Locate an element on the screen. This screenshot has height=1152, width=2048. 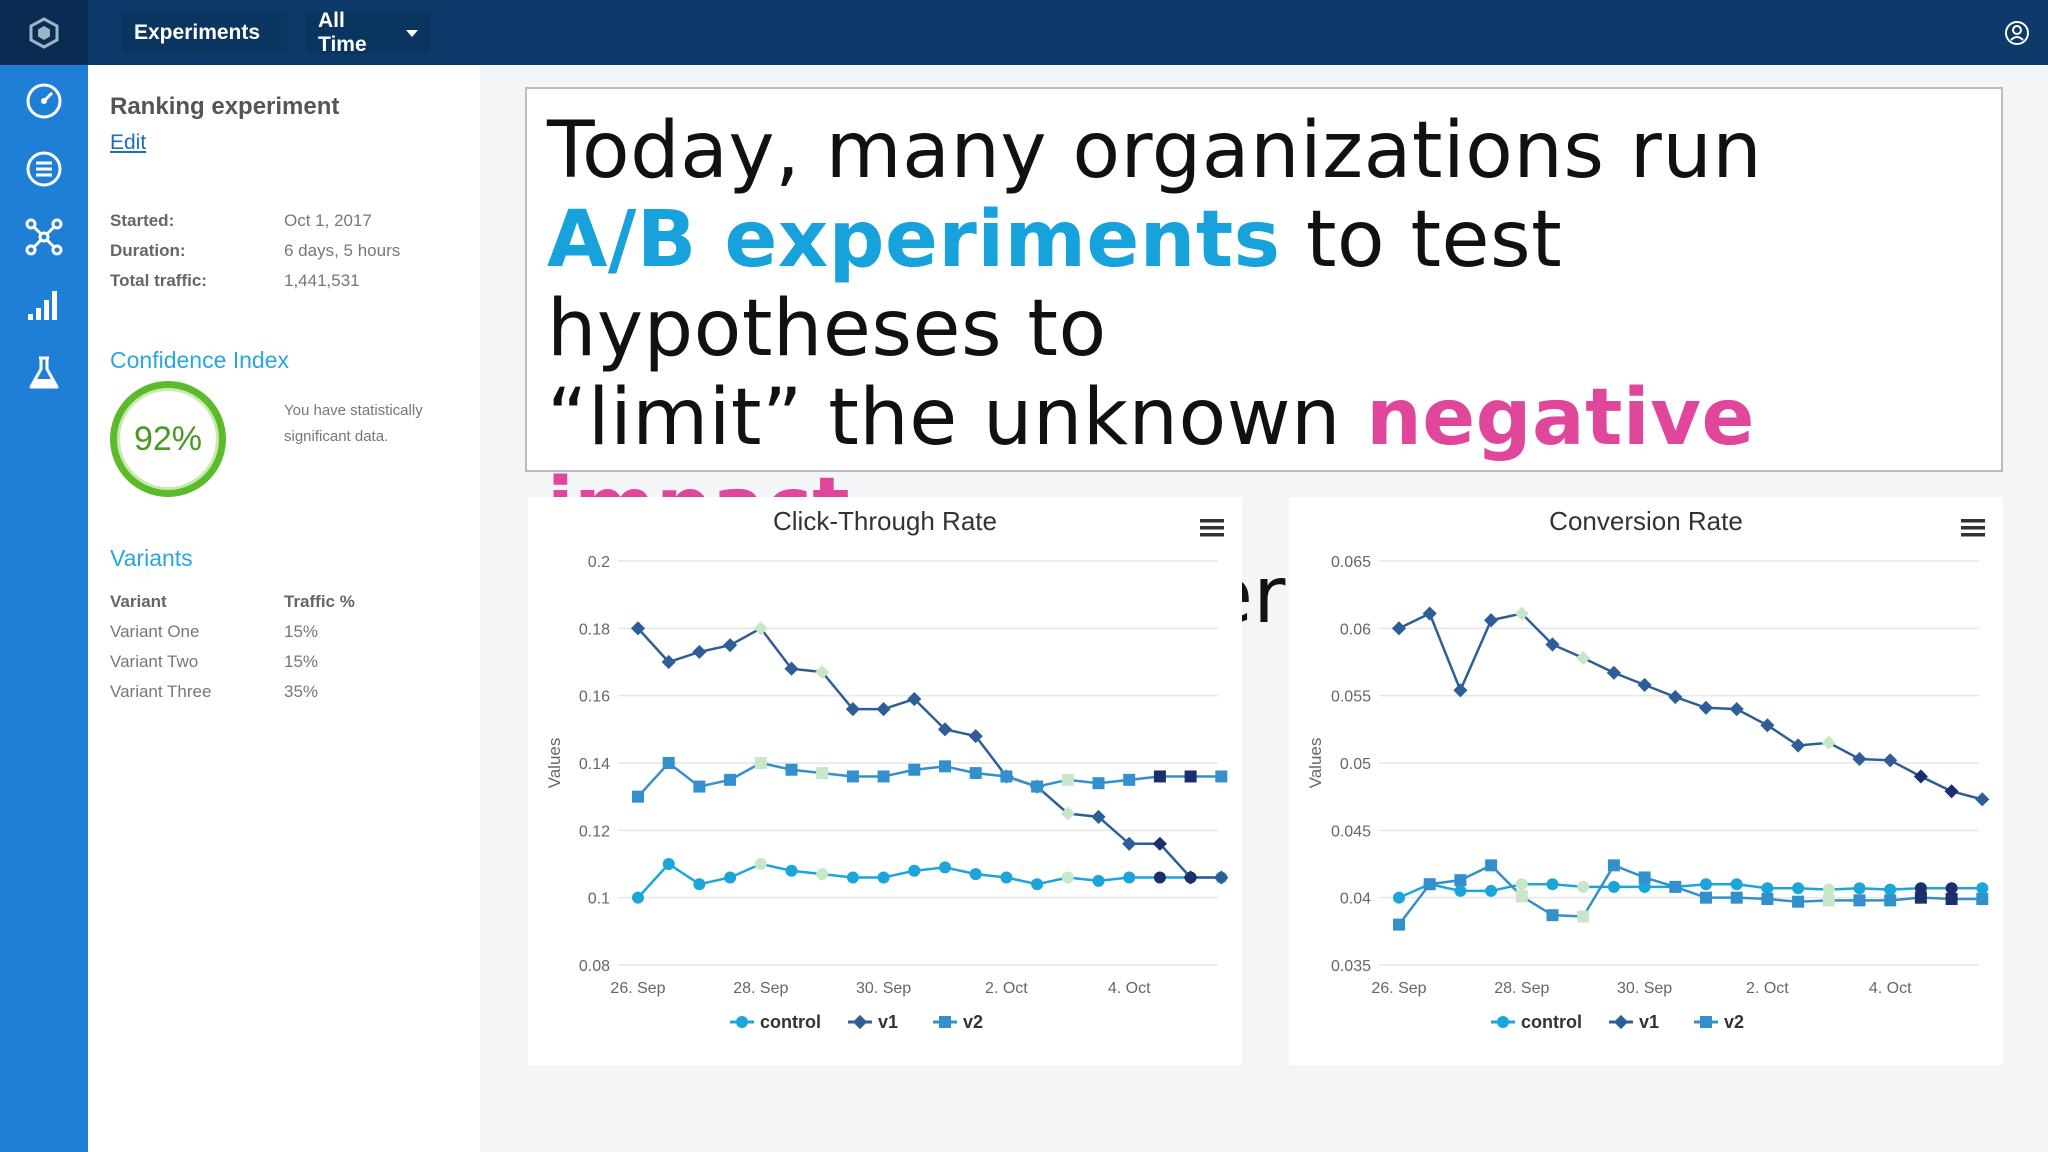
y-tick-label: 0.08 is located at coordinates (594, 966).